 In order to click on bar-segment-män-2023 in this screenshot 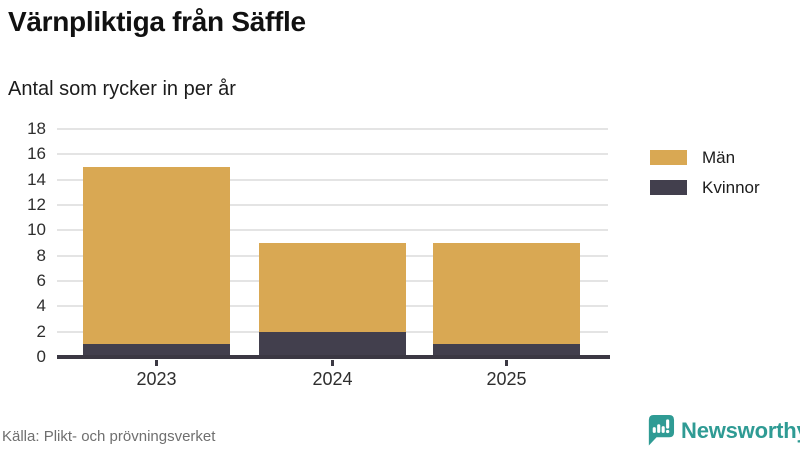, I will do `click(156, 256)`.